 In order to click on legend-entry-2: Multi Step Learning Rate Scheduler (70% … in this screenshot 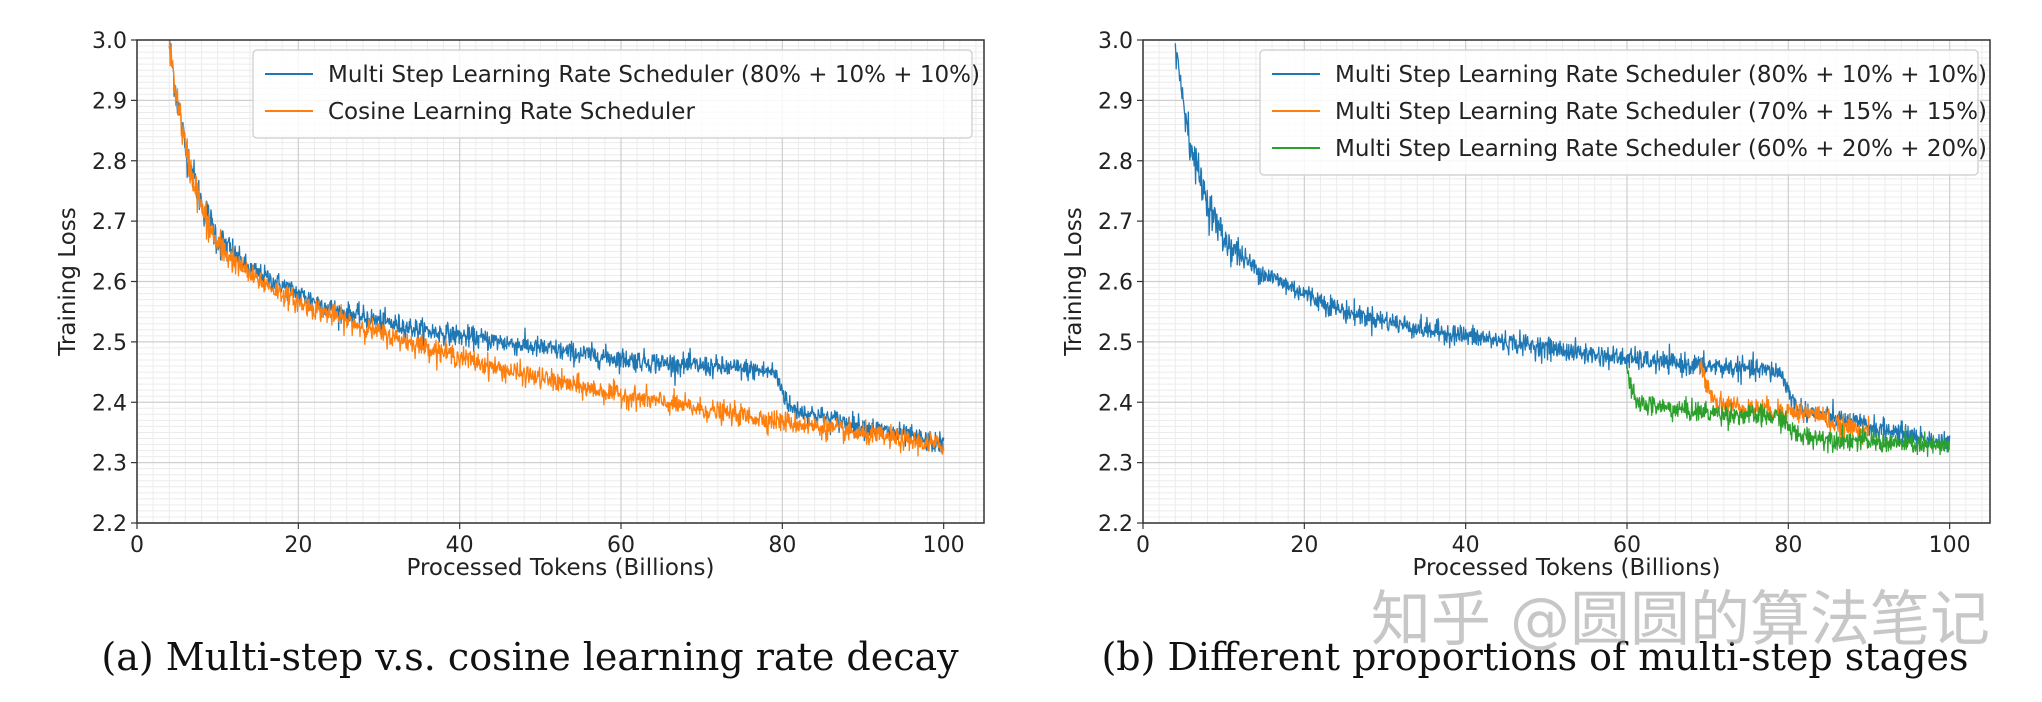, I will do `click(1661, 112)`.